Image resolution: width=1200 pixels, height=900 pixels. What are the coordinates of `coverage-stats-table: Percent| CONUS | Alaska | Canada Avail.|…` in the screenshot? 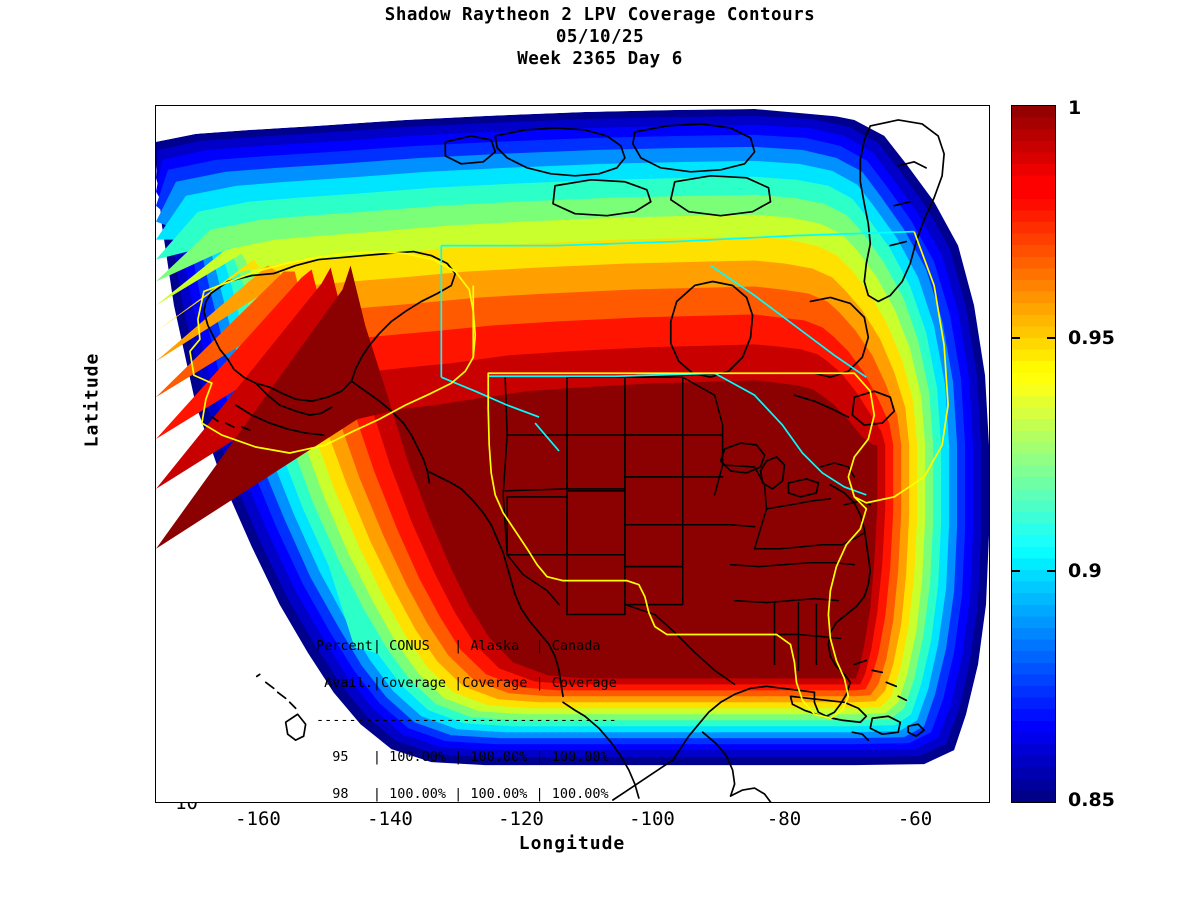 It's located at (466, 710).